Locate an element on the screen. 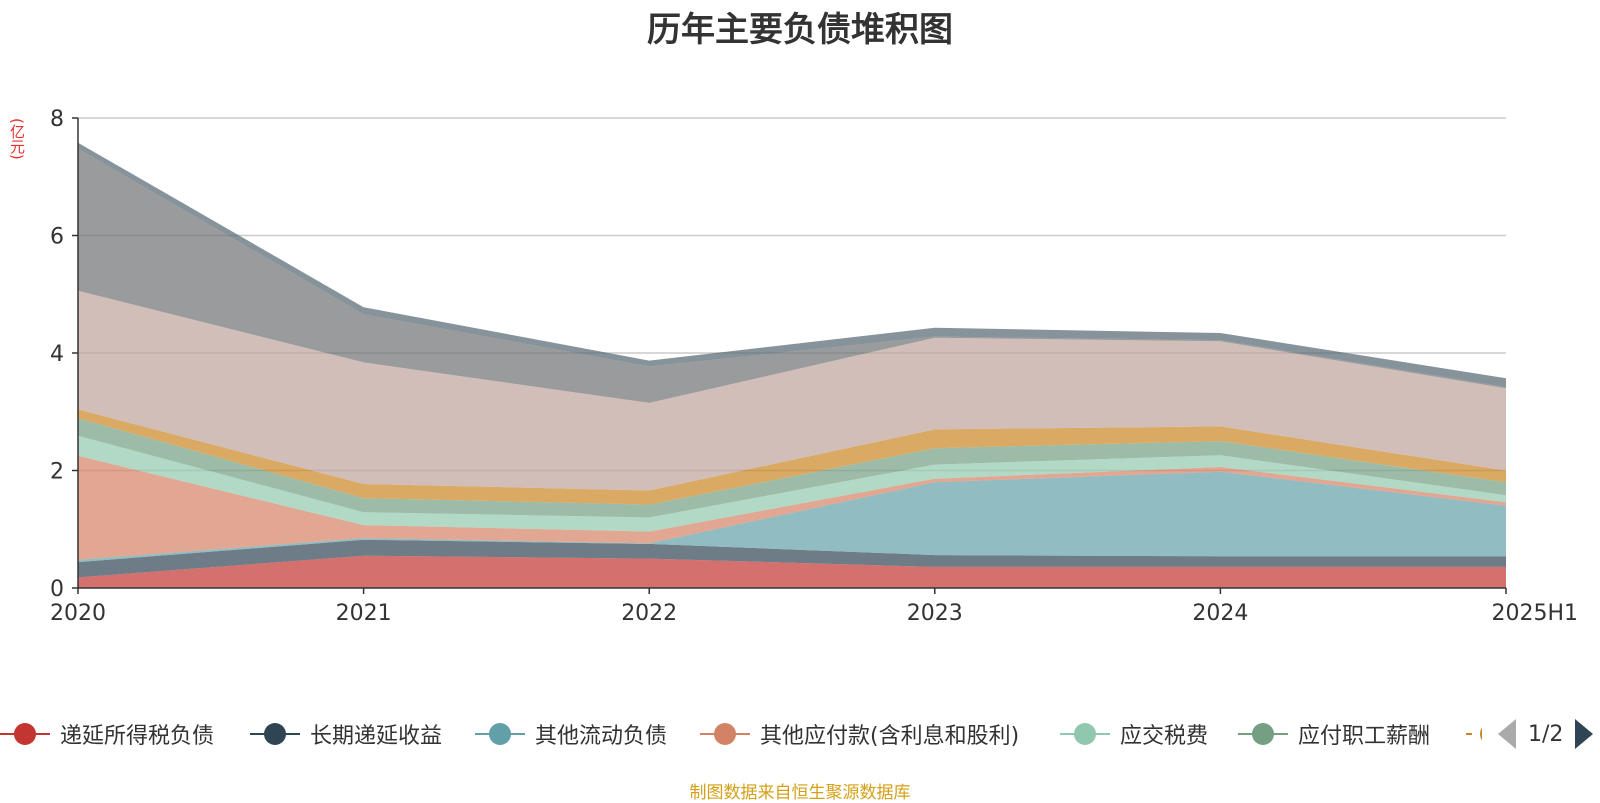  legend-item-label: 应交税费 is located at coordinates (1164, 736).